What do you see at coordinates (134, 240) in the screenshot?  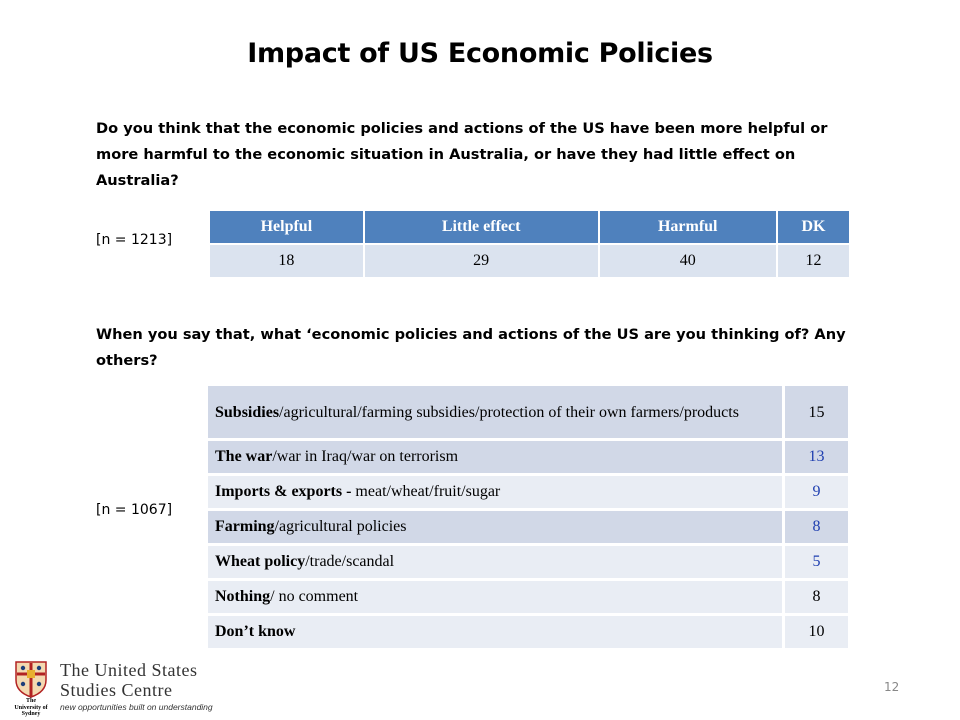 I see `sample-size-1: [n = 1213]` at bounding box center [134, 240].